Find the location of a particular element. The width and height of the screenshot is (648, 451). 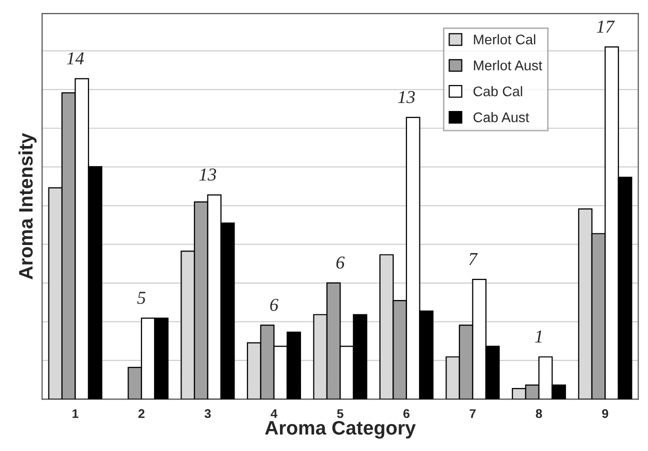

annotation: 1 is located at coordinates (538, 336).